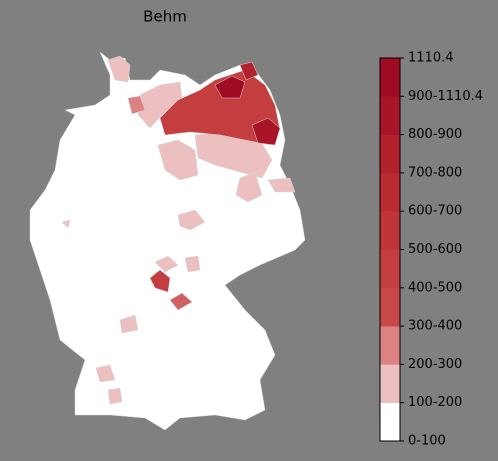 The height and width of the screenshot is (461, 498). I want to click on colorbar-label: 500-600, so click(435, 249).